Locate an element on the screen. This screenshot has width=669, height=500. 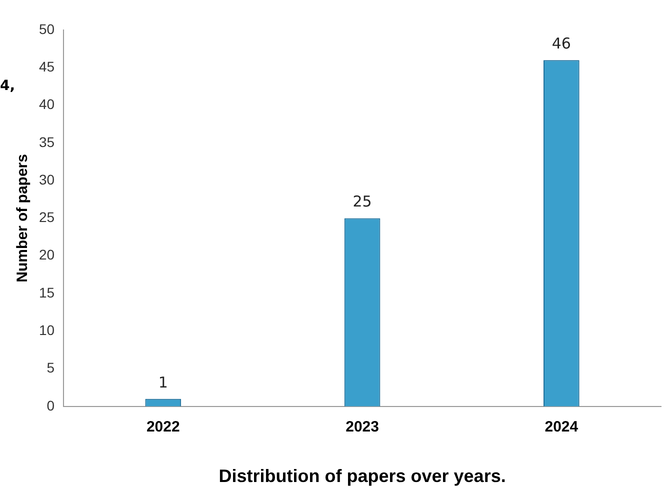
y-tick-label: 5 is located at coordinates (50, 368).